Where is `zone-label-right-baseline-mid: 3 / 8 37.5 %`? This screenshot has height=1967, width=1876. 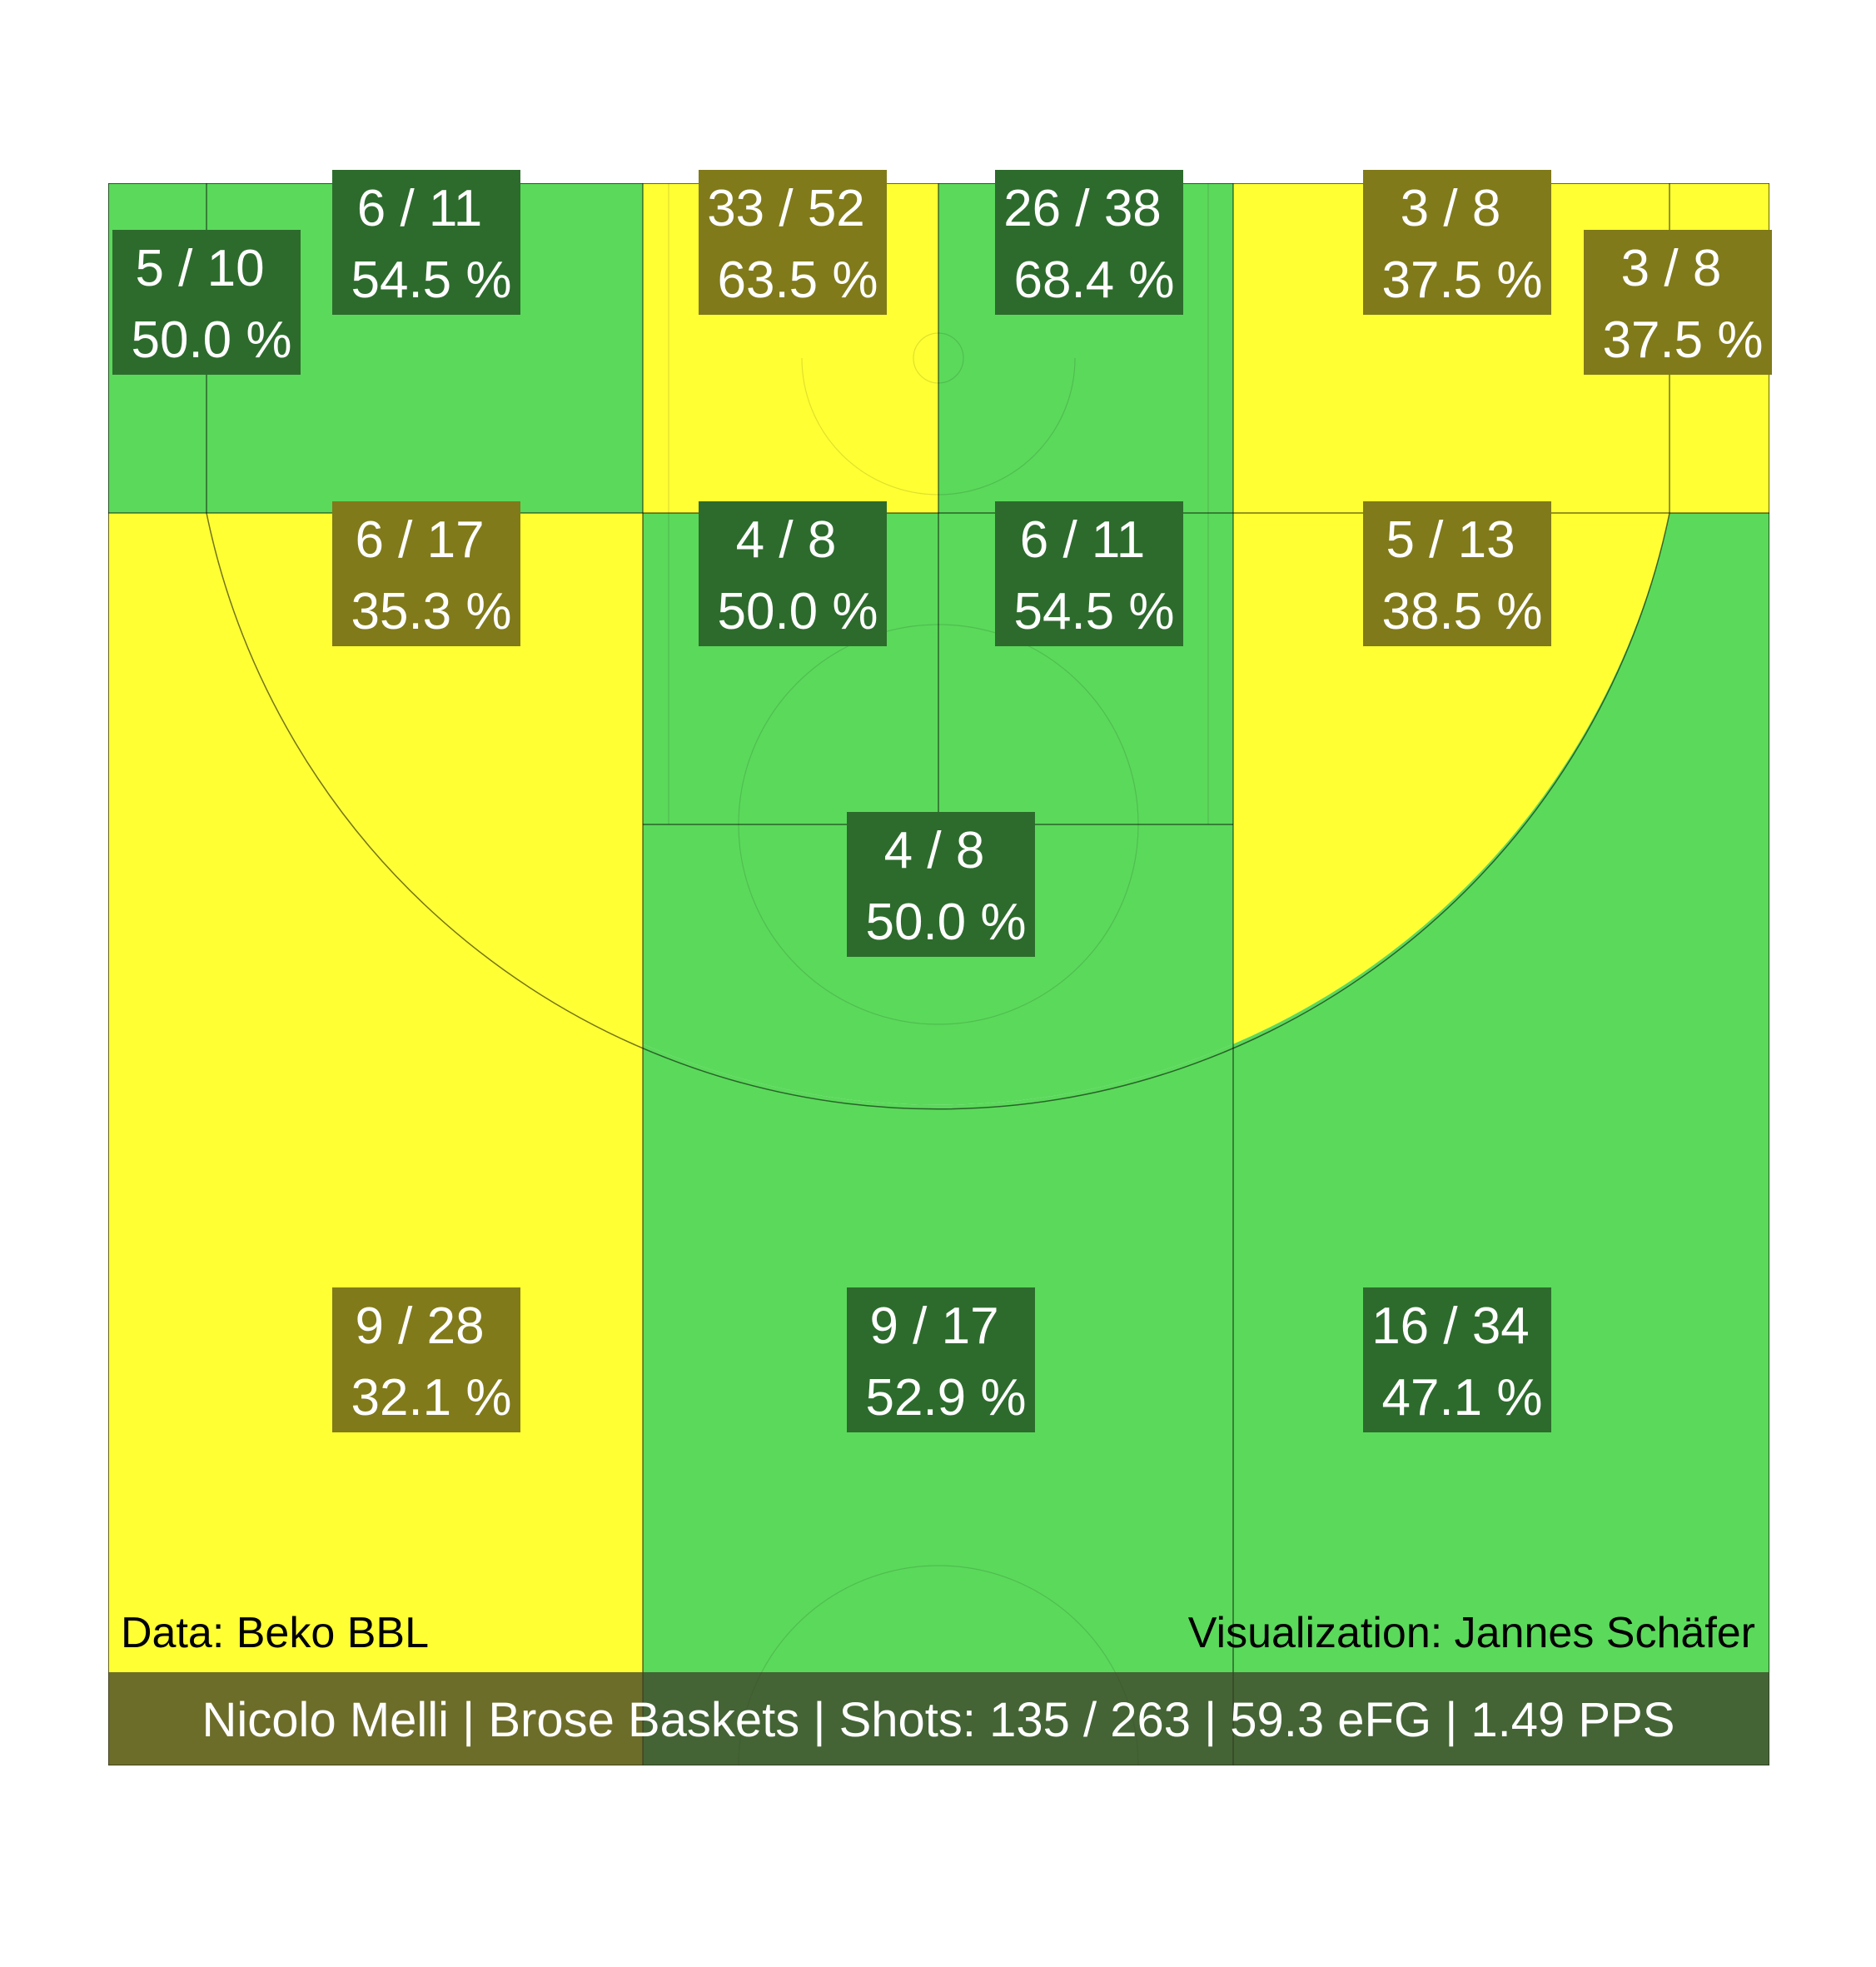 zone-label-right-baseline-mid: 3 / 8 37.5 % is located at coordinates (1457, 243).